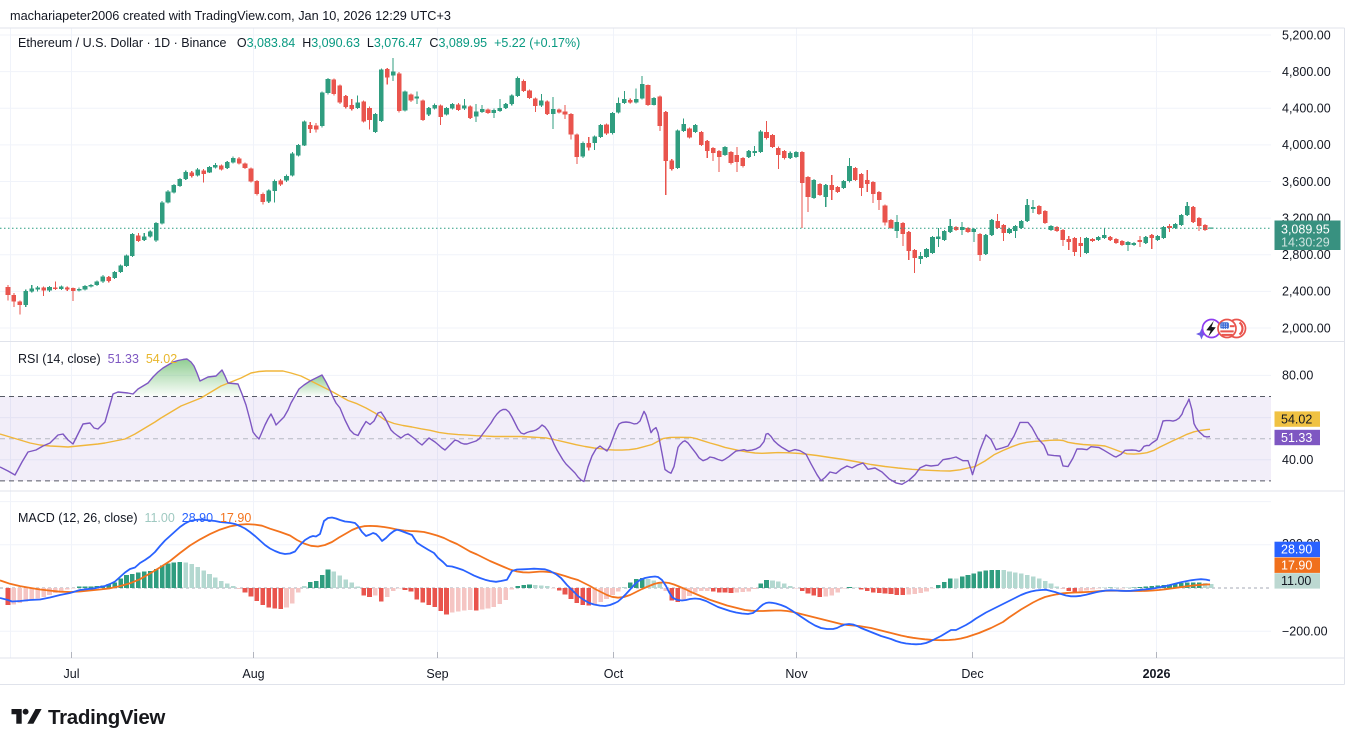 This screenshot has width=1355, height=747. I want to click on svg-text: 2,400.00, so click(1306, 292).